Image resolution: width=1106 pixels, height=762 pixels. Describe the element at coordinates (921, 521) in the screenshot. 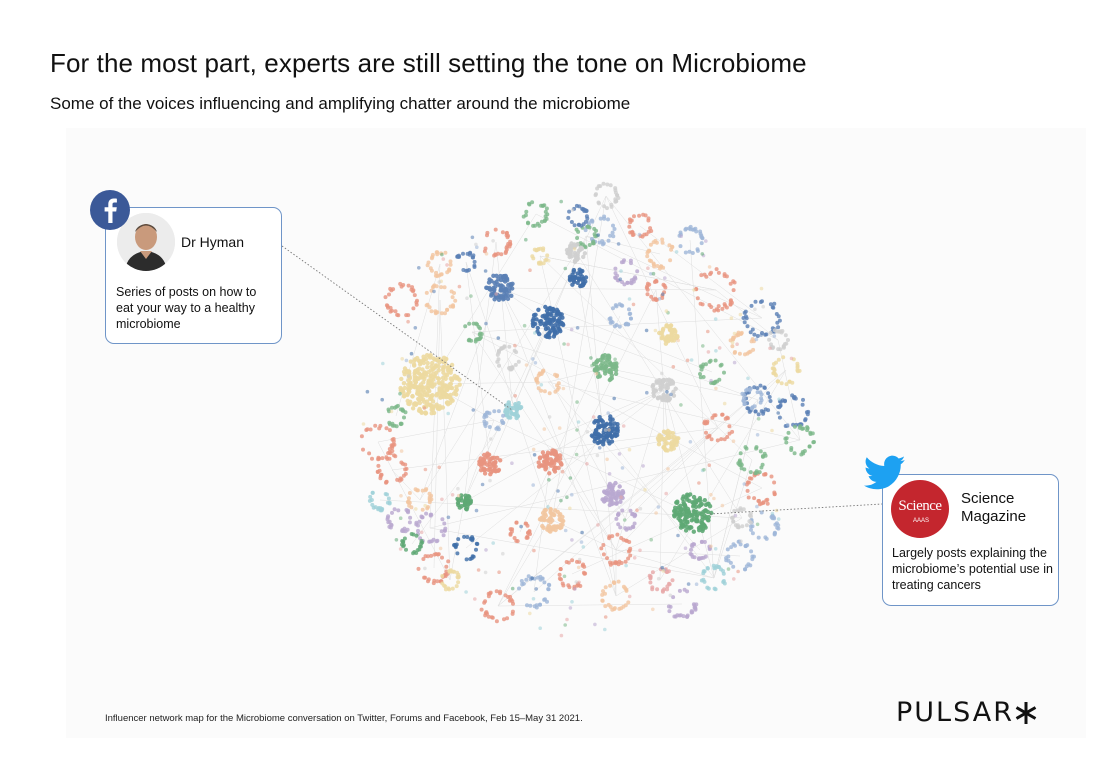

I see `science-logo-sub: AAAS` at that location.